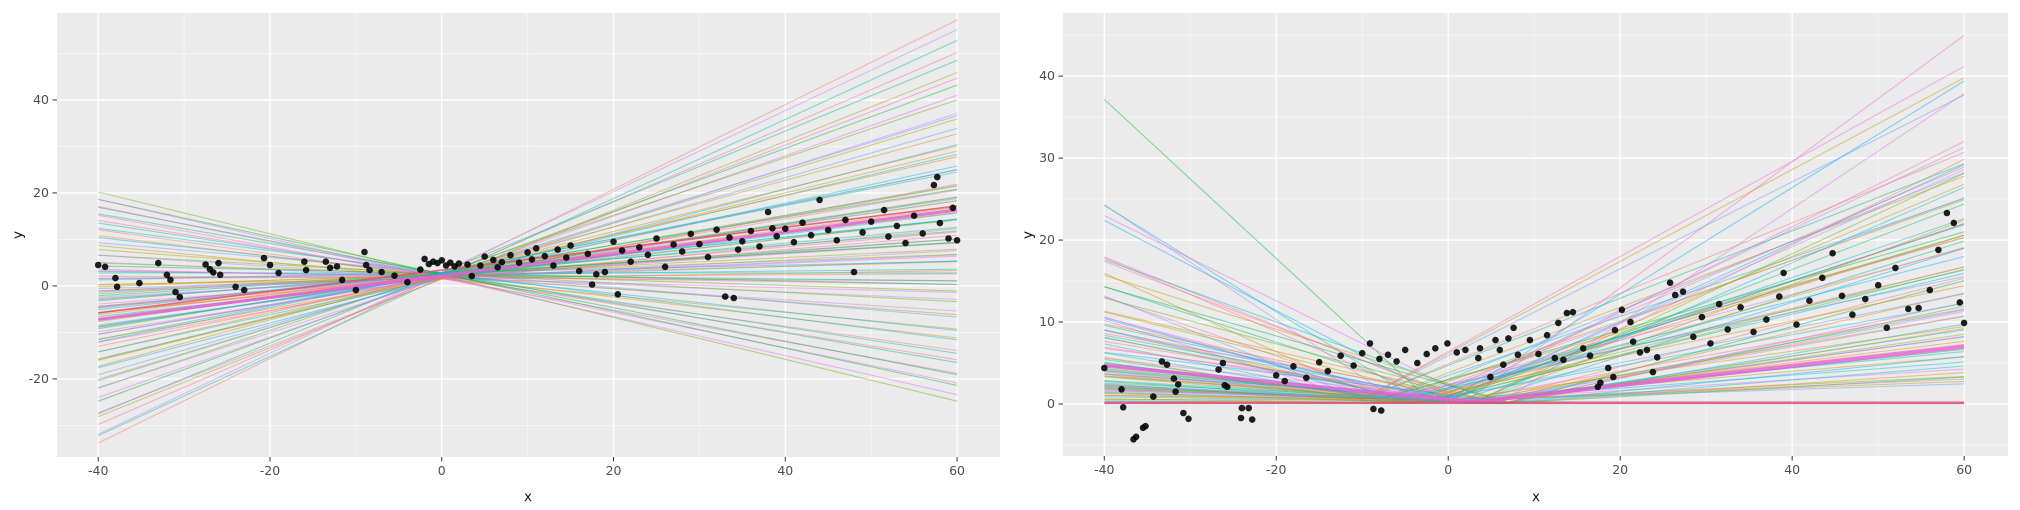 This screenshot has height=510, width=2020. I want to click on y-tick-label: 0, so click(45, 285).